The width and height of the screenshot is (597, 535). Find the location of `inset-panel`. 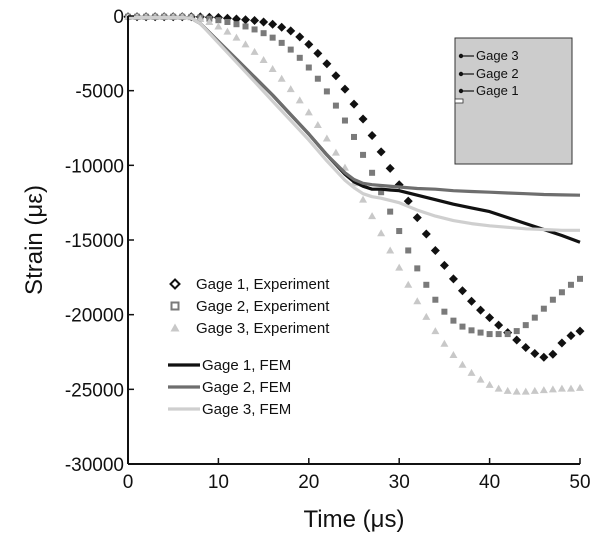

inset-panel is located at coordinates (513, 101).